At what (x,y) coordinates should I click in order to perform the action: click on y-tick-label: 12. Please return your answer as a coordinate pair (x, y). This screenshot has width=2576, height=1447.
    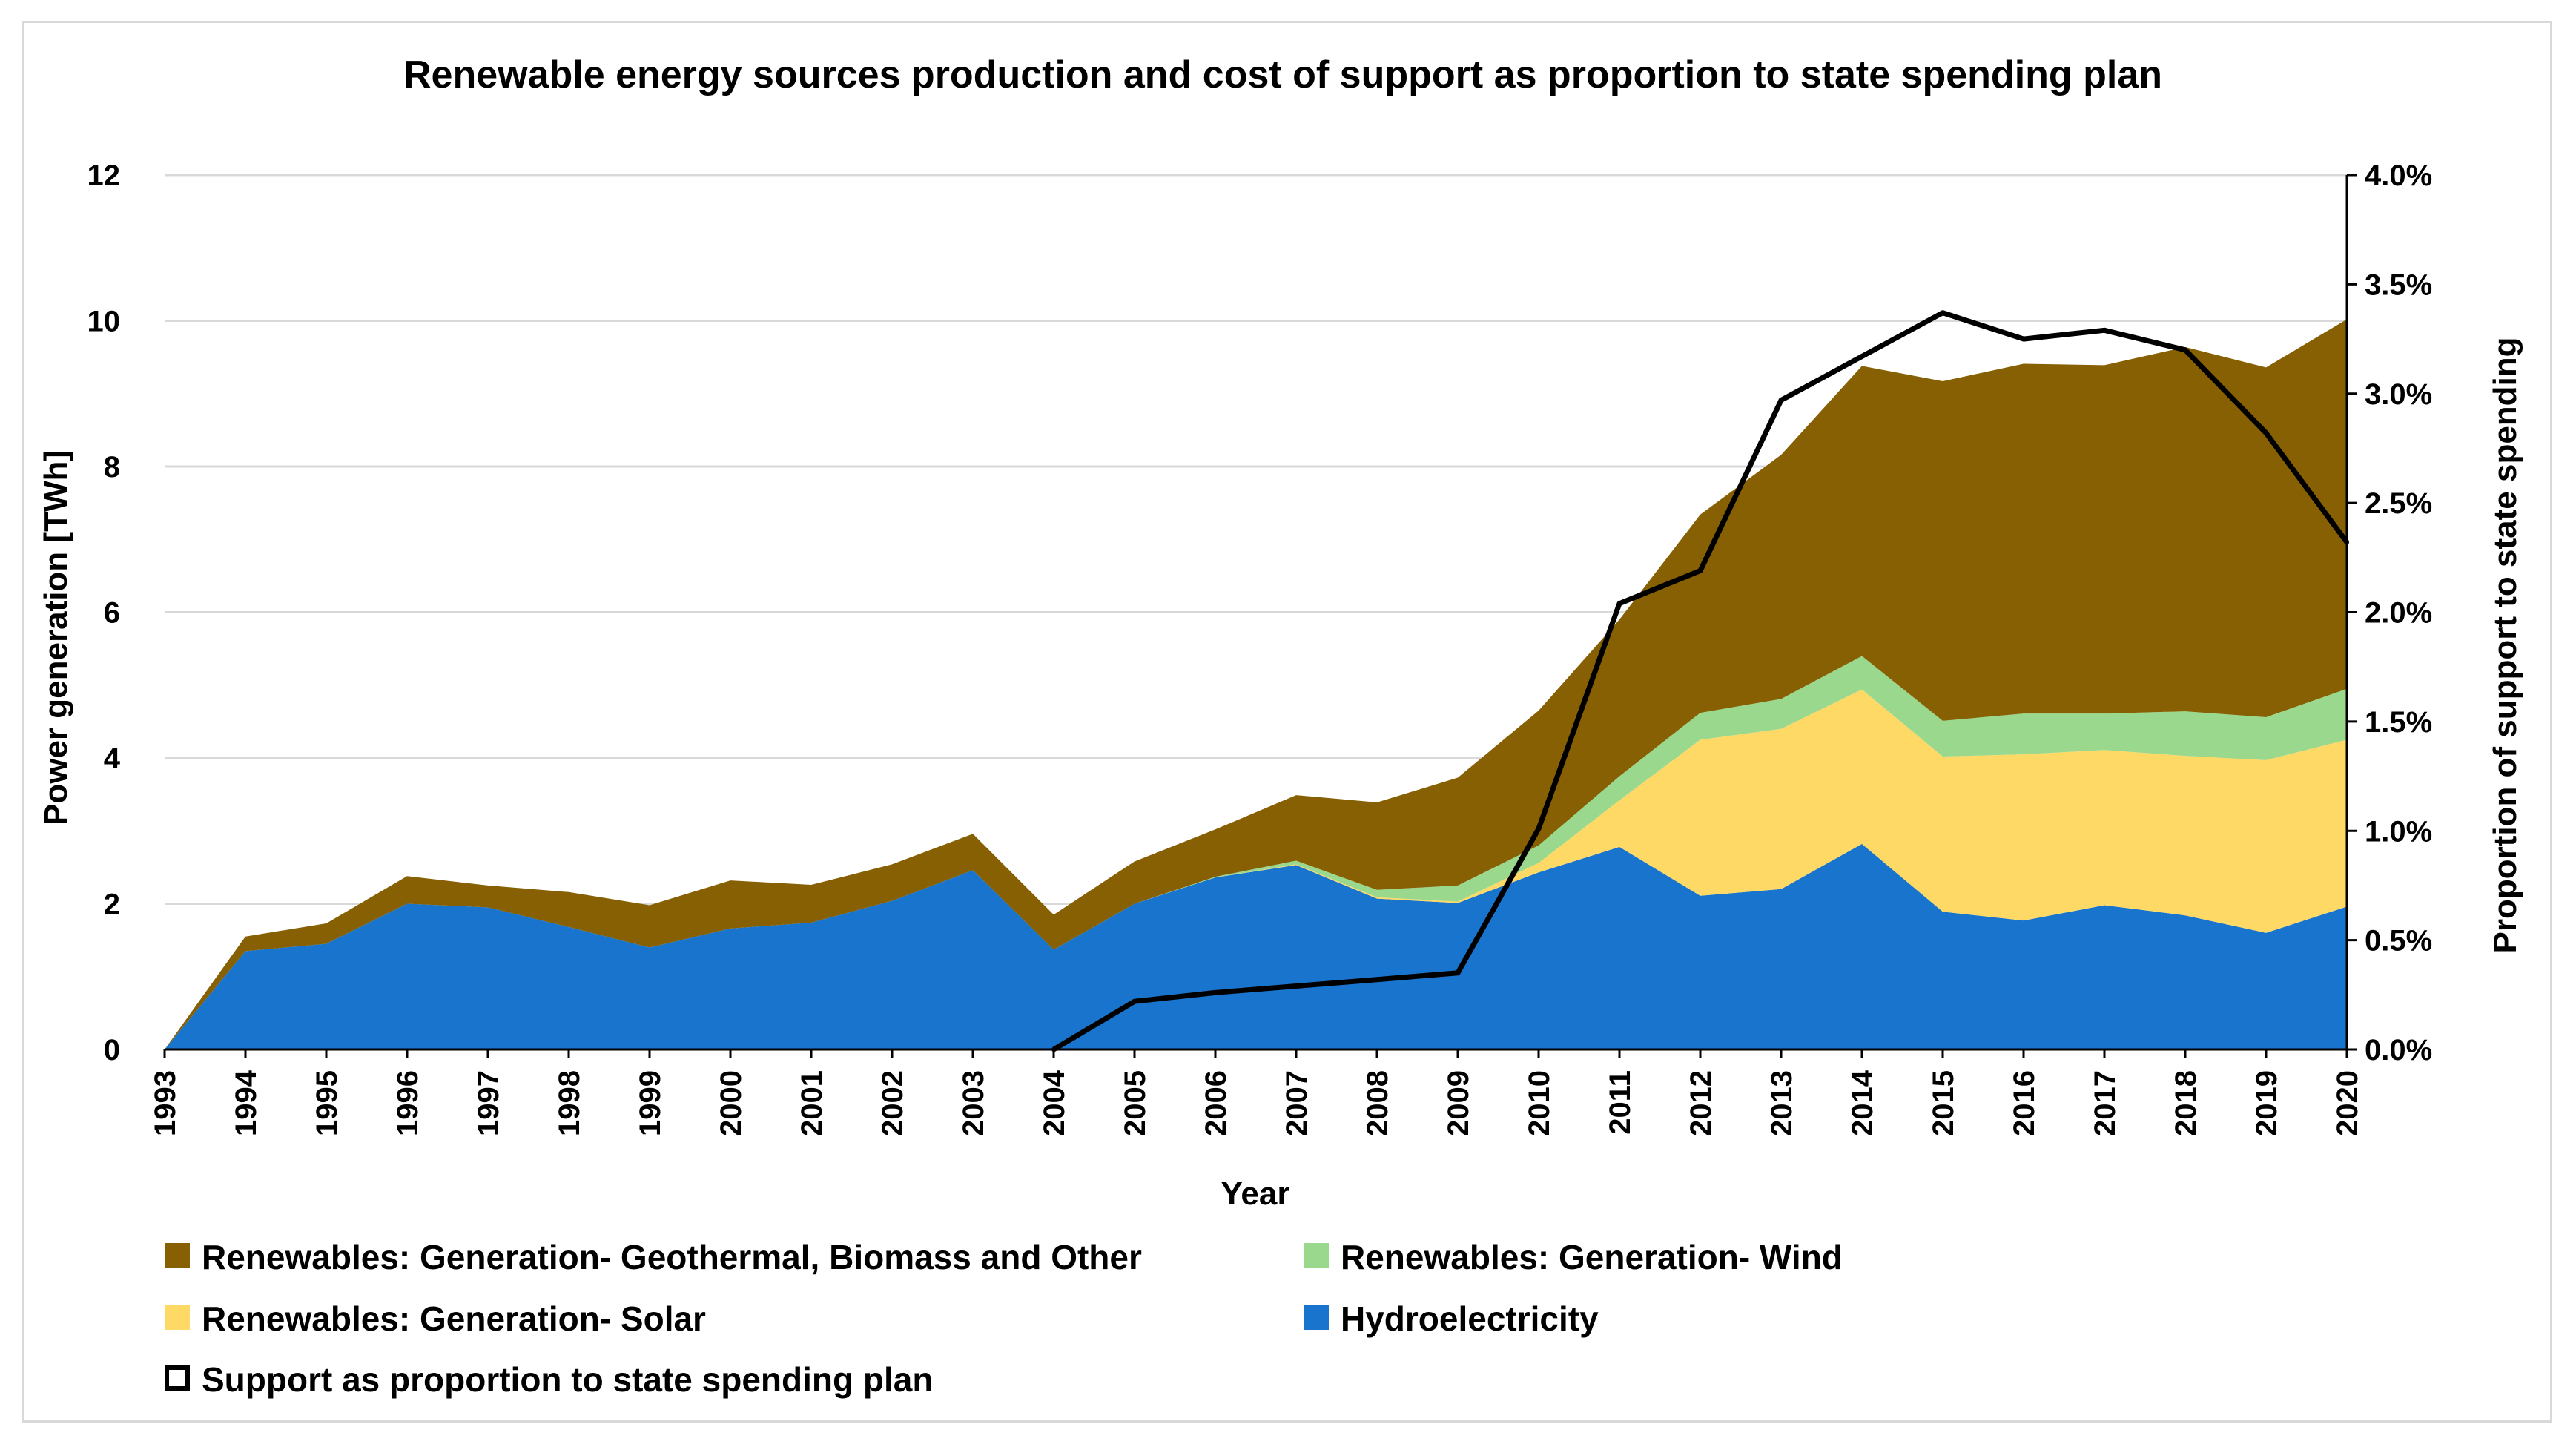
    Looking at the image, I should click on (104, 176).